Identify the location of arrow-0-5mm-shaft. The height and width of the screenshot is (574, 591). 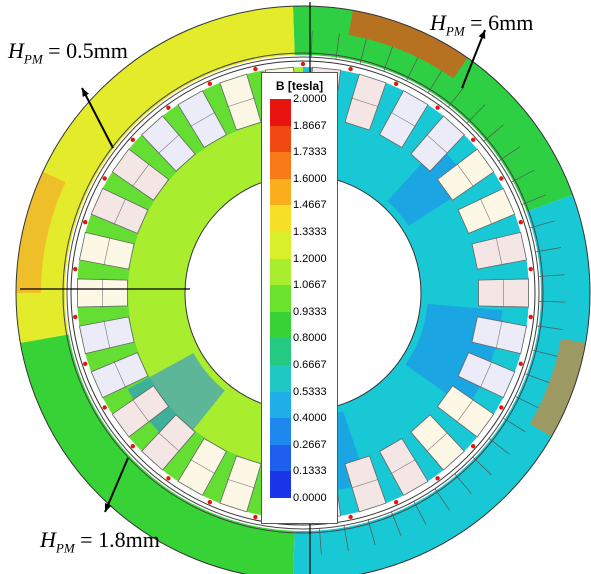
(97, 118).